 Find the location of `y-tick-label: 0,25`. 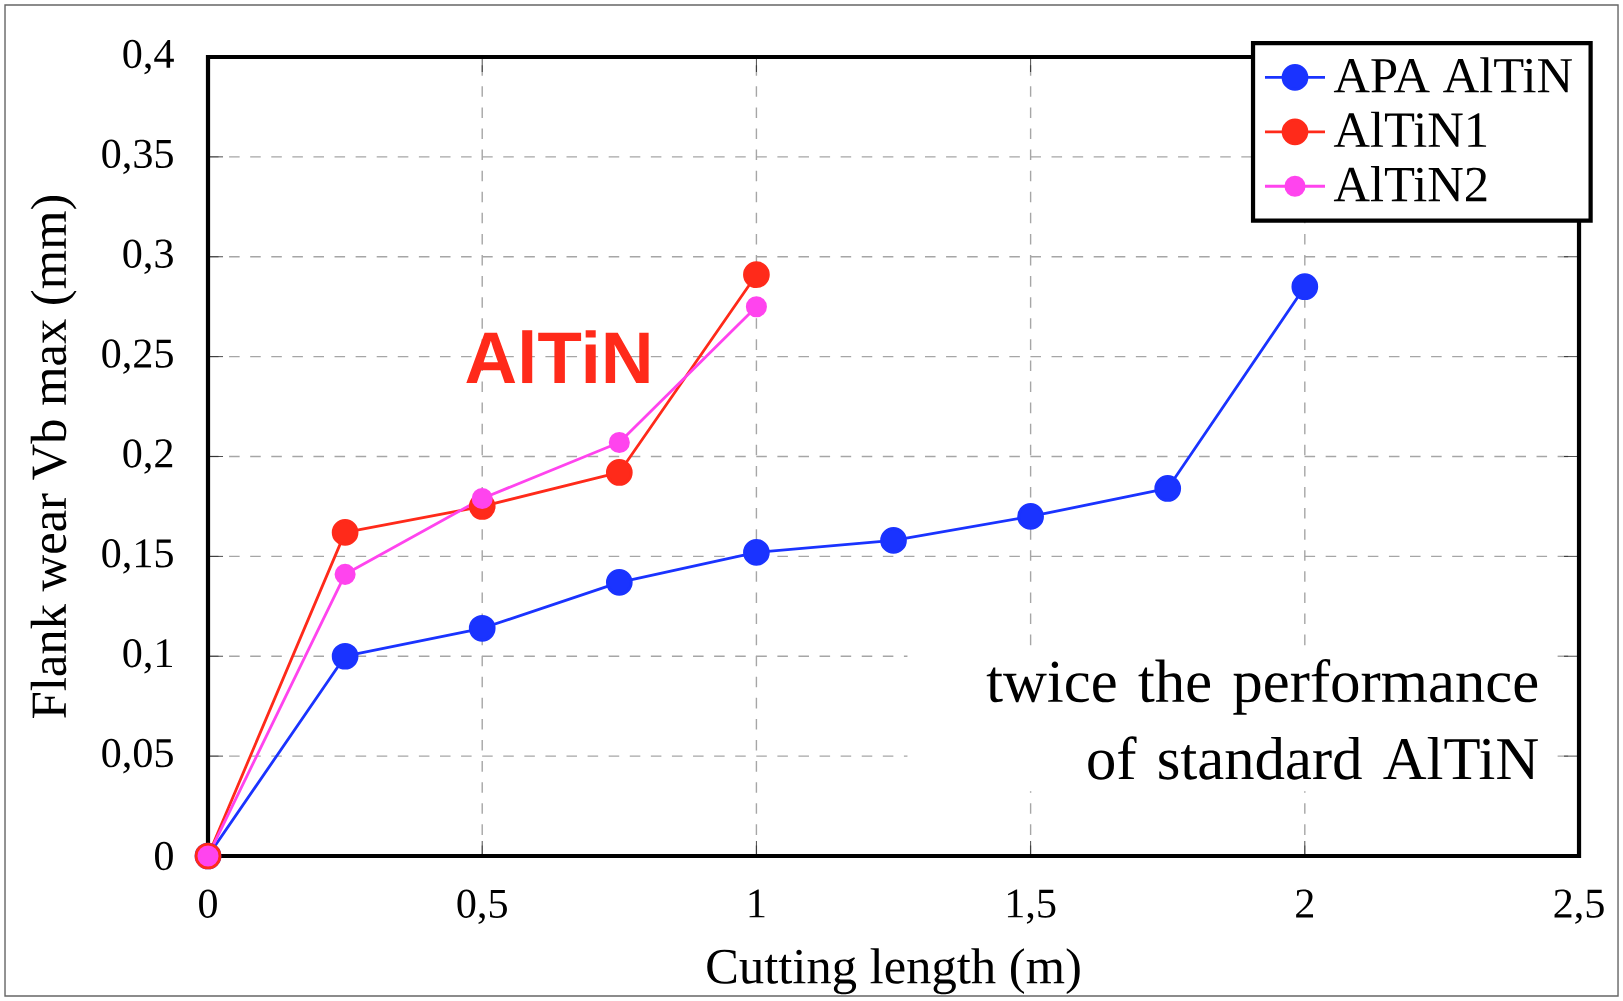

y-tick-label: 0,25 is located at coordinates (137, 356).